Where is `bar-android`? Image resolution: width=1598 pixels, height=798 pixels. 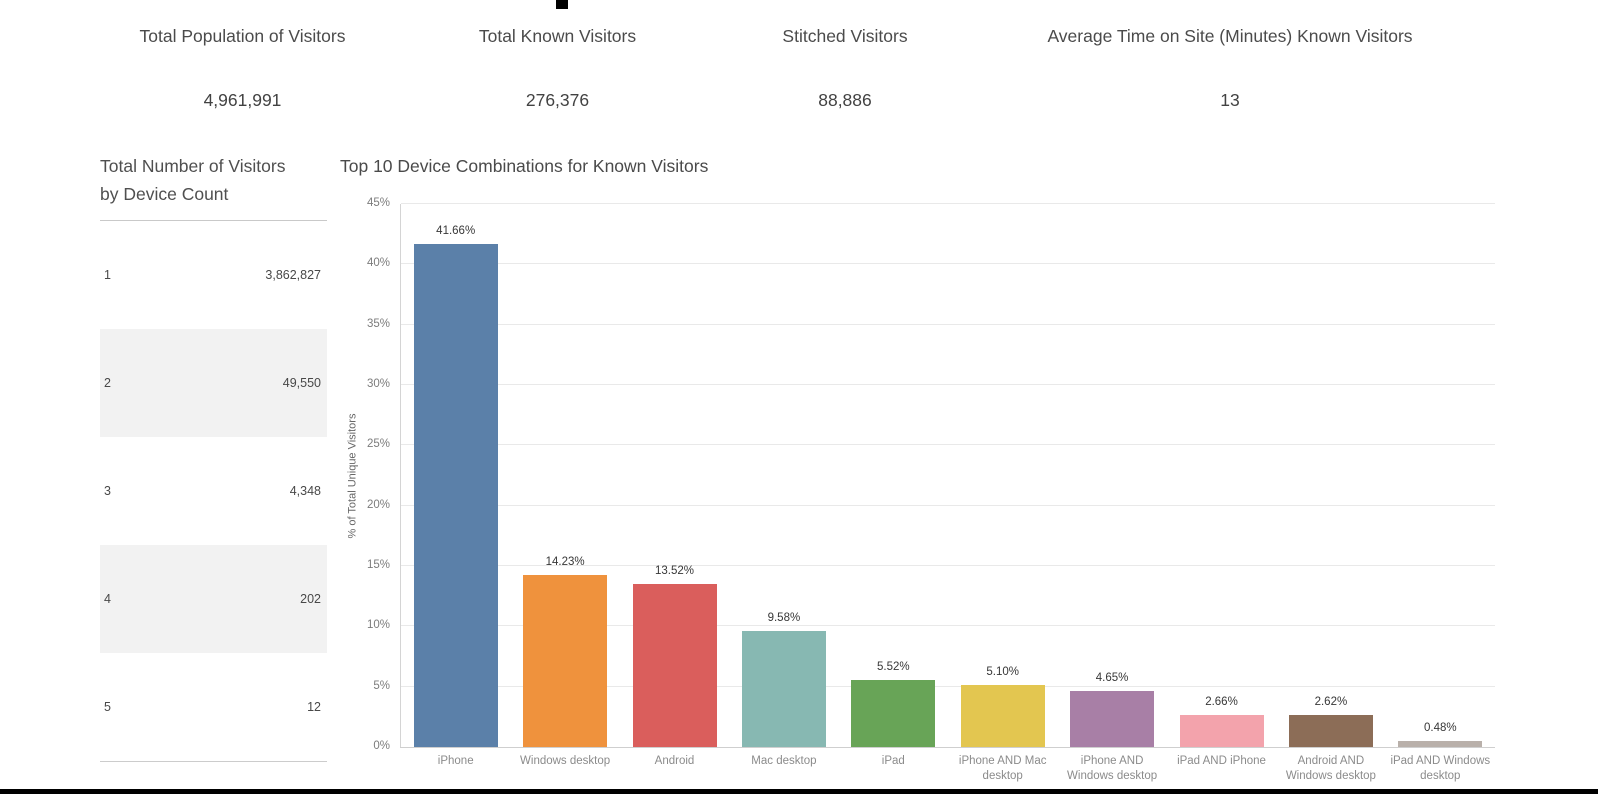 bar-android is located at coordinates (674, 665).